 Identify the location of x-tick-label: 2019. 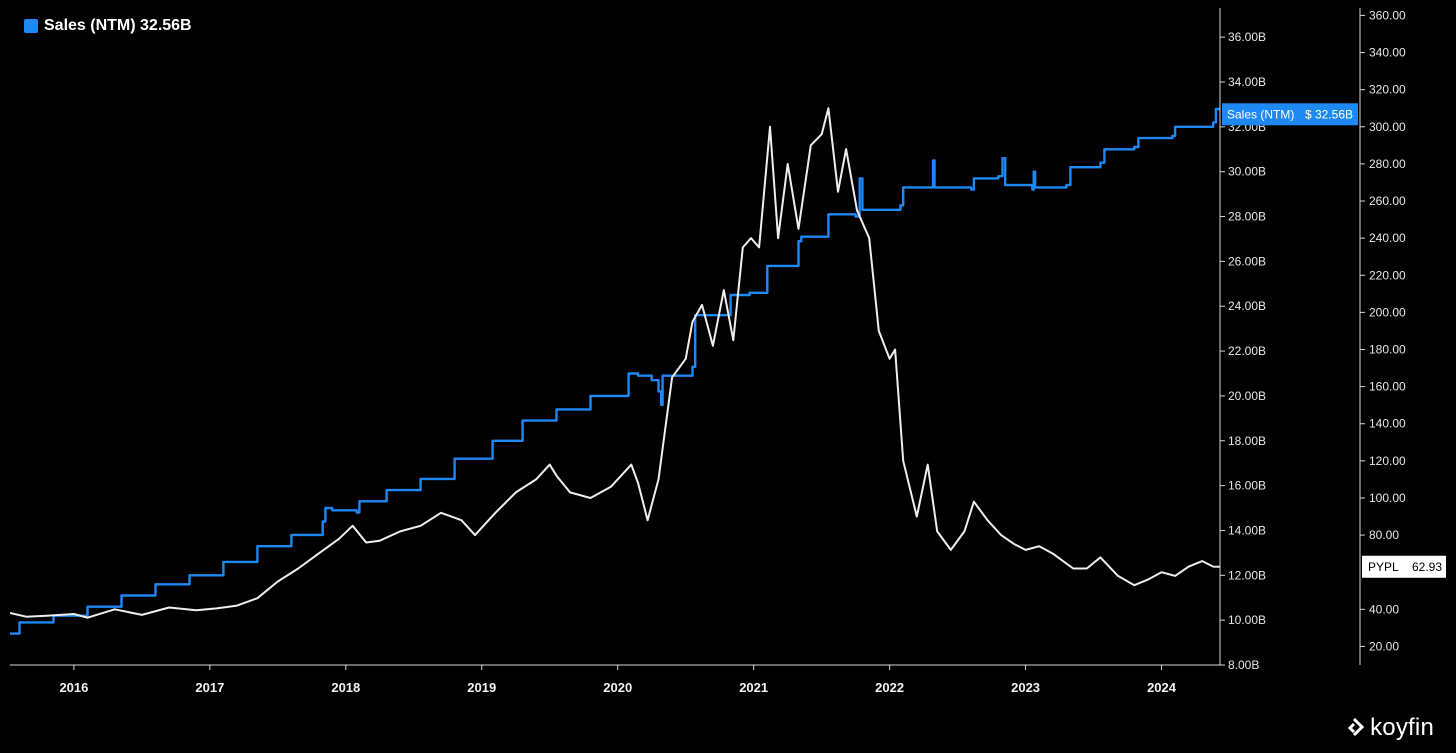
(481, 687).